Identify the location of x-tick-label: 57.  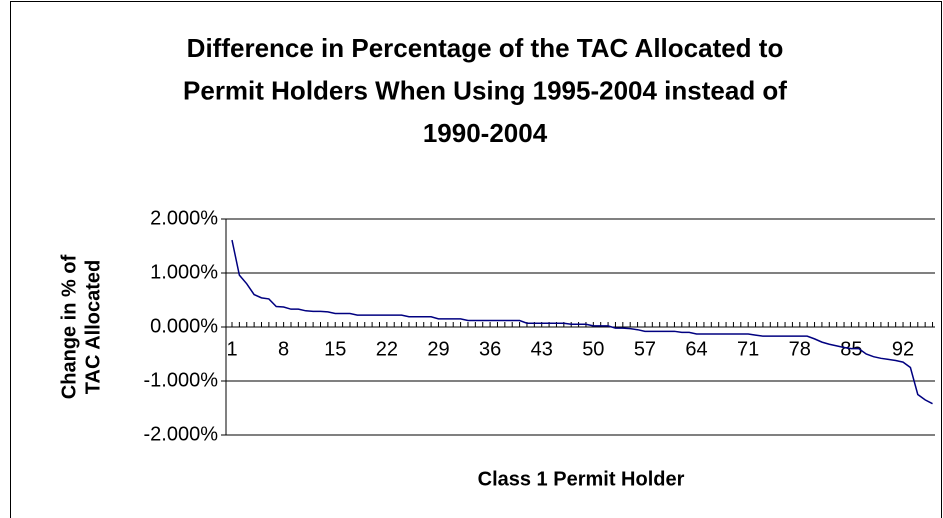
(645, 349).